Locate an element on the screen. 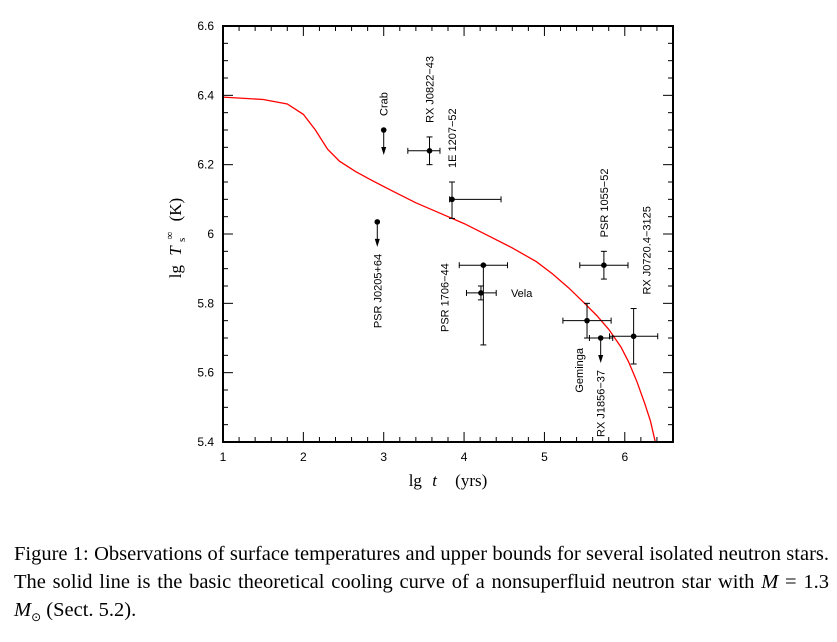 The image size is (837, 642). caption-math-eq: = 1.3 is located at coordinates (804, 582).